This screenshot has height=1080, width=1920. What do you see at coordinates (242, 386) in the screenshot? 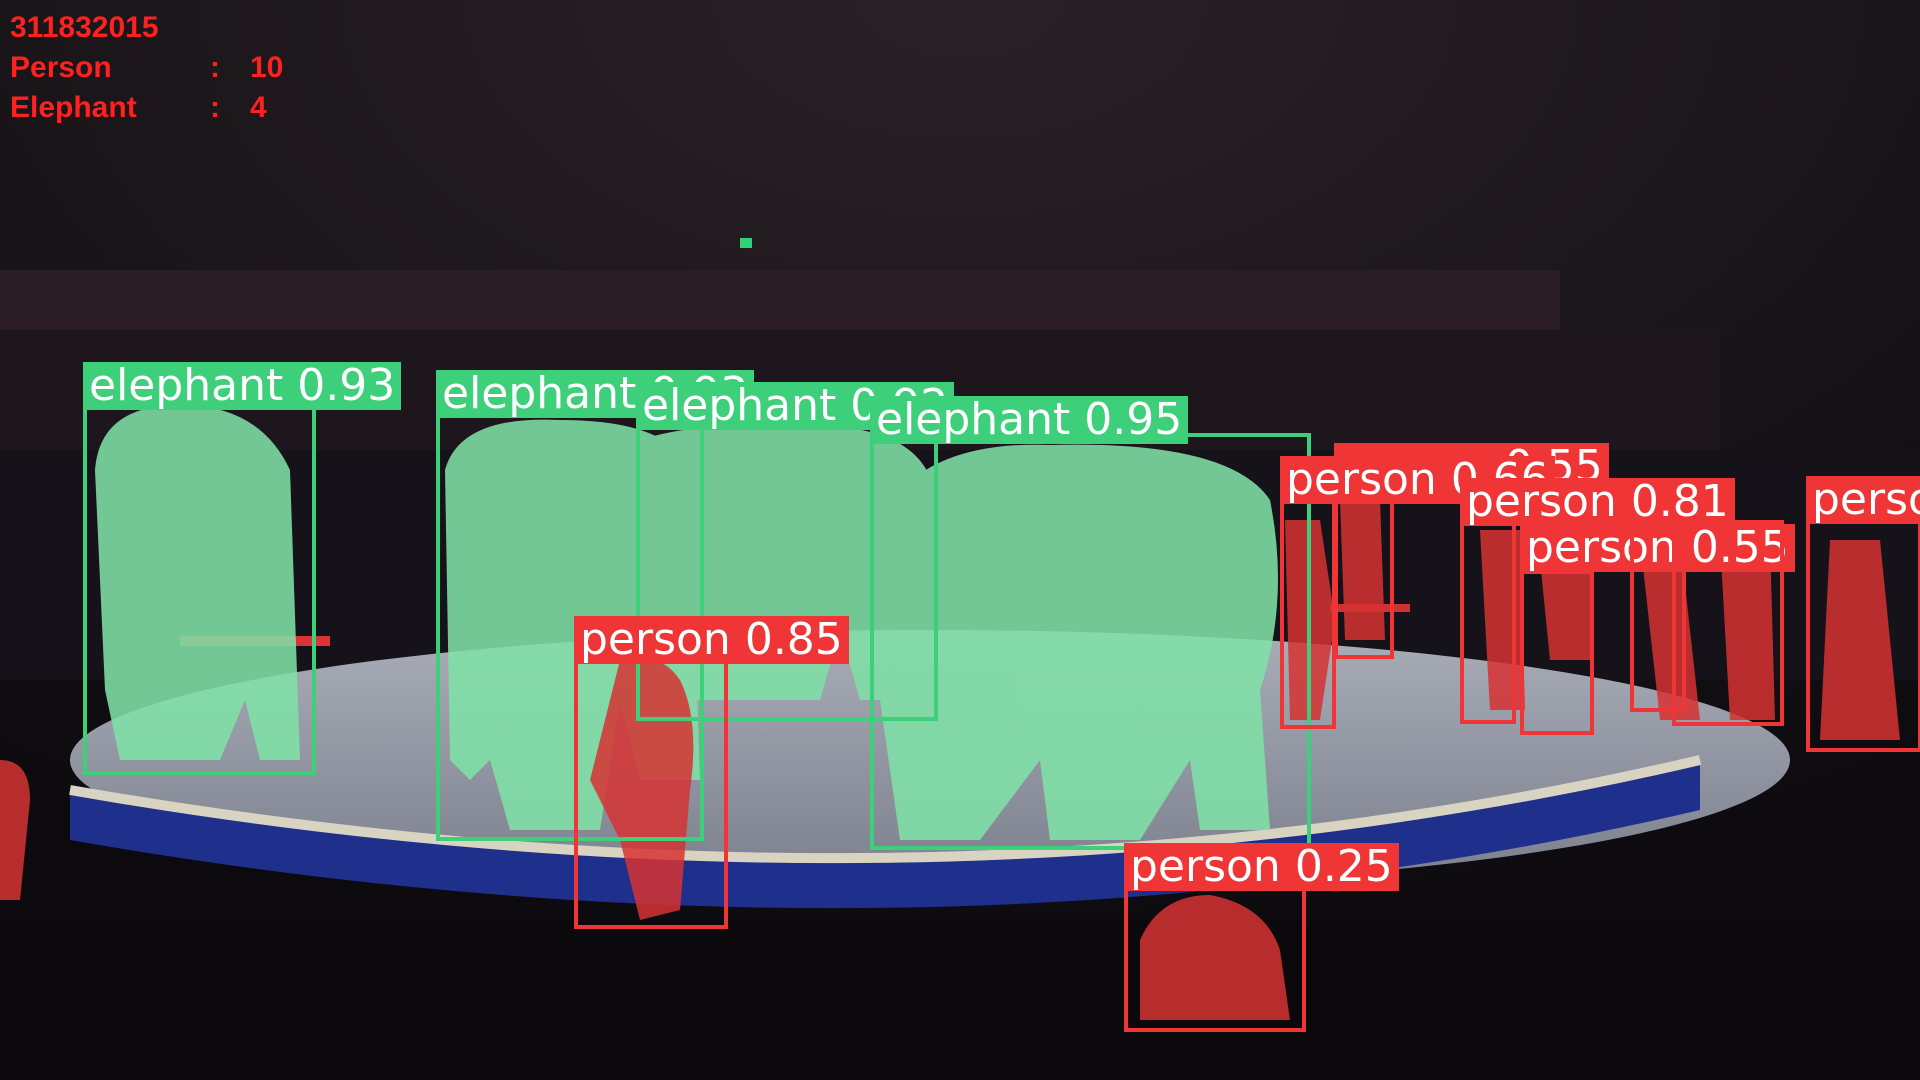
I see `elephant-detection-label: elephant 0.93` at bounding box center [242, 386].